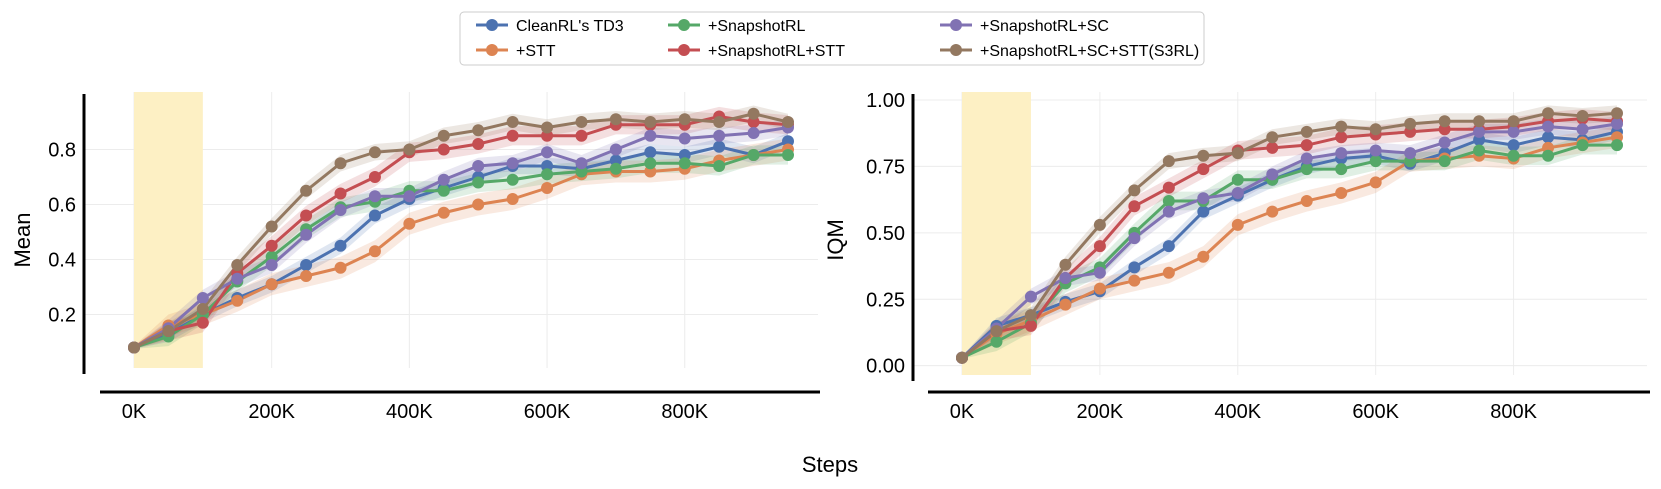 The height and width of the screenshot is (489, 1661). I want to click on mean-x-tick-label: 600K, so click(547, 412).